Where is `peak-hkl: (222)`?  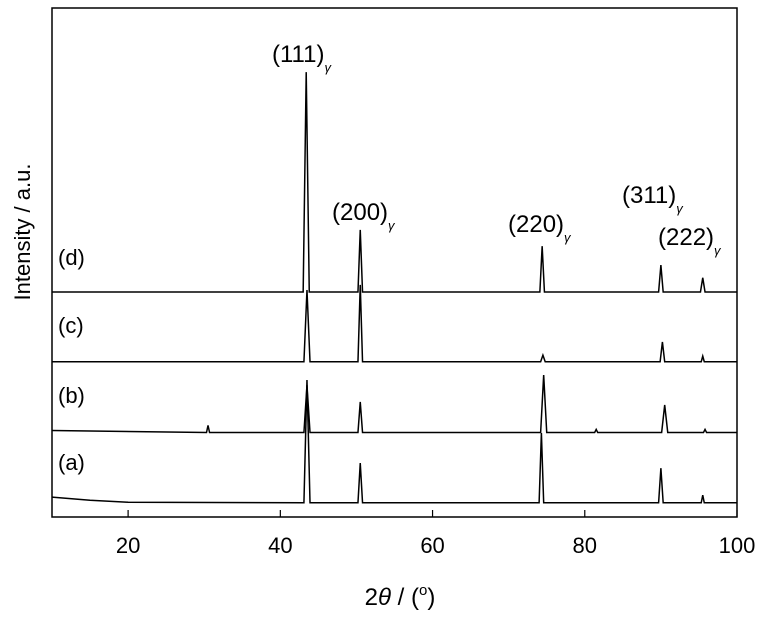
peak-hkl: (222) is located at coordinates (686, 237).